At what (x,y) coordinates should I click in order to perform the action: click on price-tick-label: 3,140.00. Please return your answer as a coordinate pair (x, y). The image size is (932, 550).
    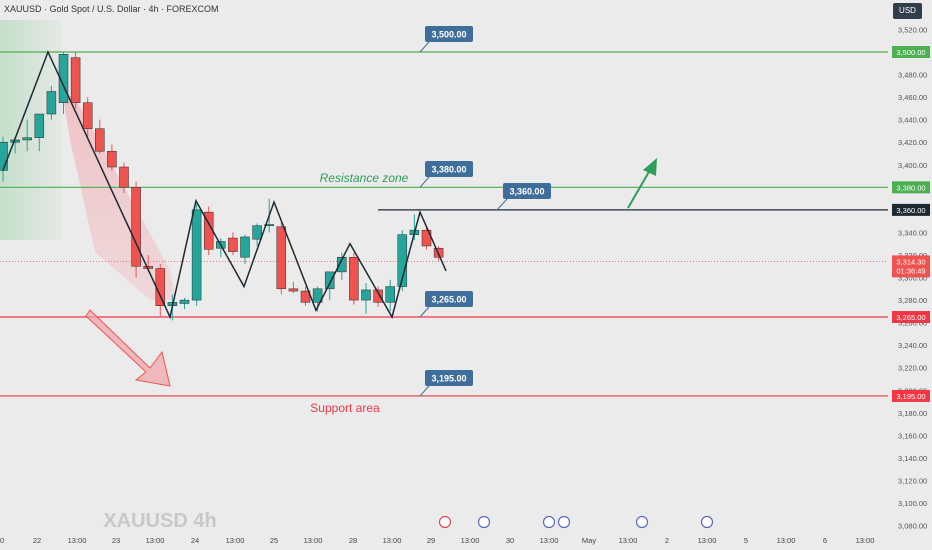
    Looking at the image, I should click on (912, 458).